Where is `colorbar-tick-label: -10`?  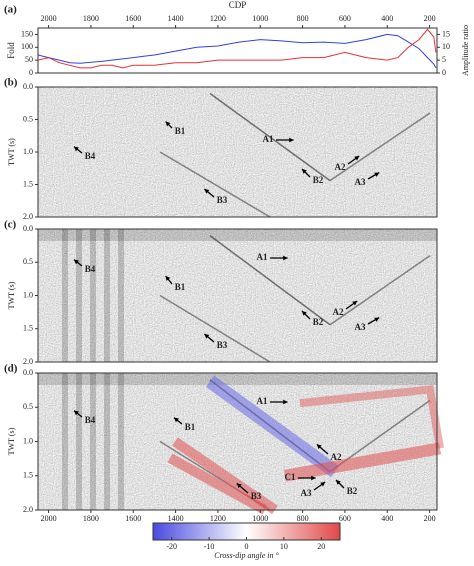 colorbar-tick-label: -10 is located at coordinates (209, 546).